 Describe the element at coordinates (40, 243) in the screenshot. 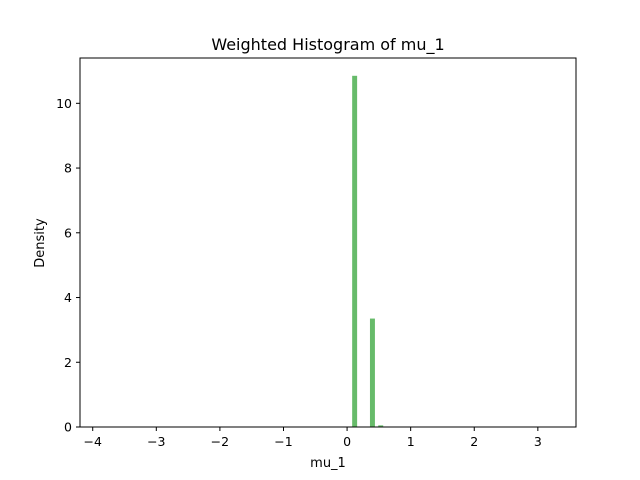

I see `y-axis-label: Density` at that location.